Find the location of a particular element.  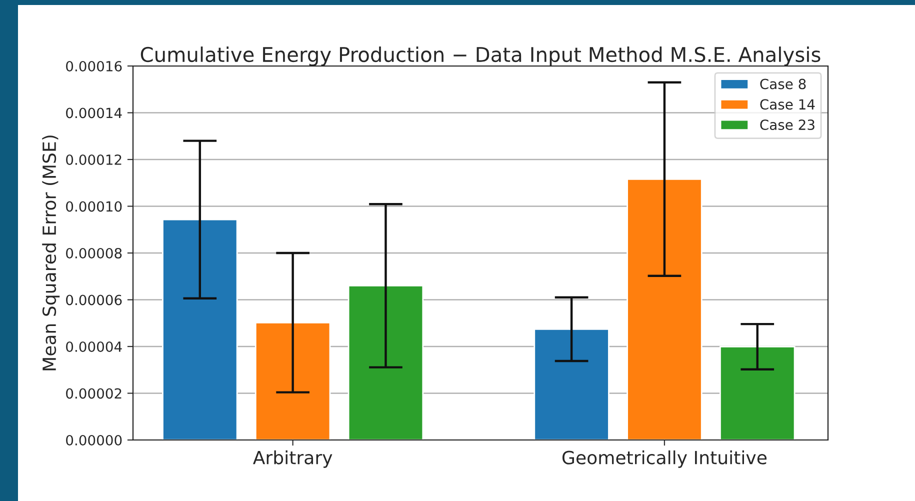

y-tick-label: 0.00000 is located at coordinates (94, 440).